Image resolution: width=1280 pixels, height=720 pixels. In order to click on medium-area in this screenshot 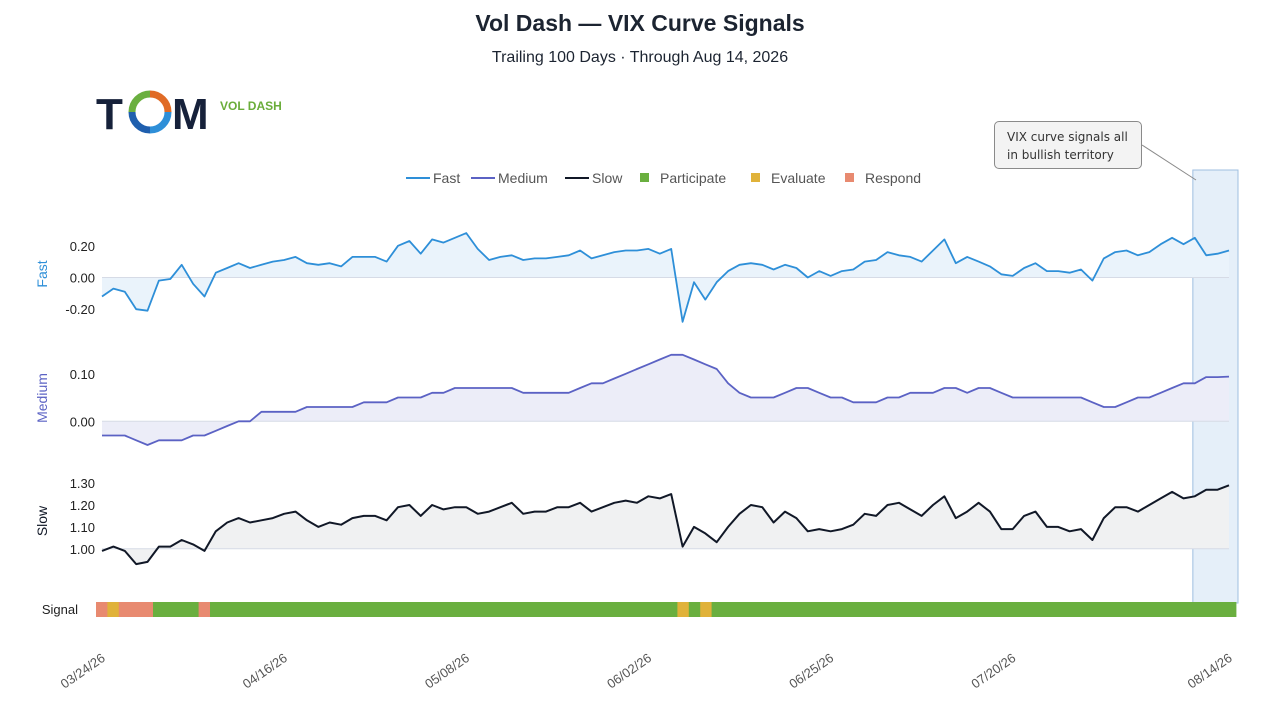, I will do `click(665, 399)`.